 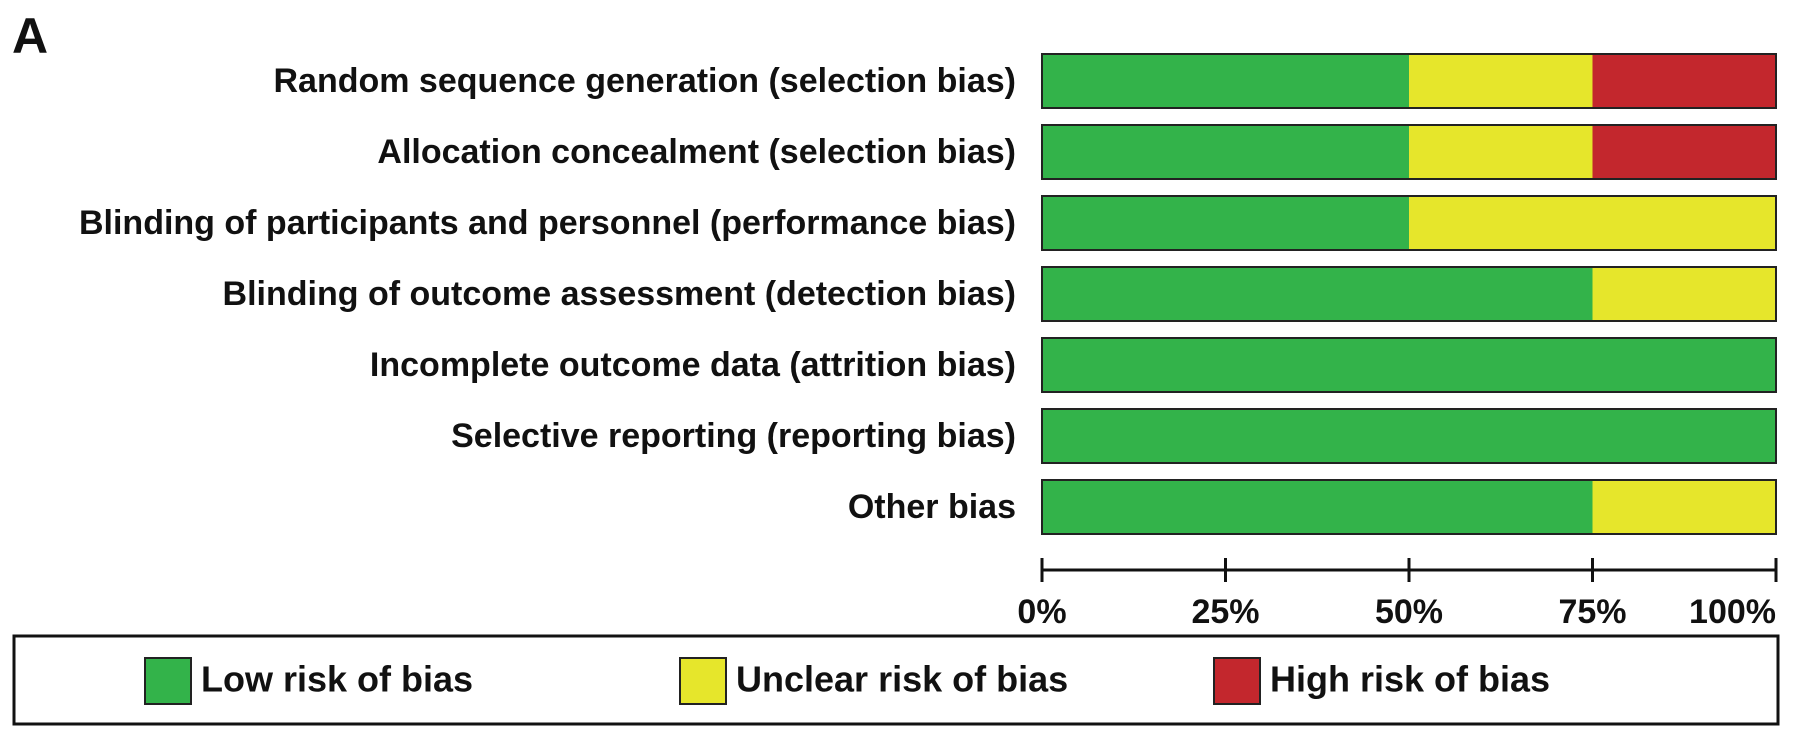 I want to click on panel-label: A, so click(x=30, y=36).